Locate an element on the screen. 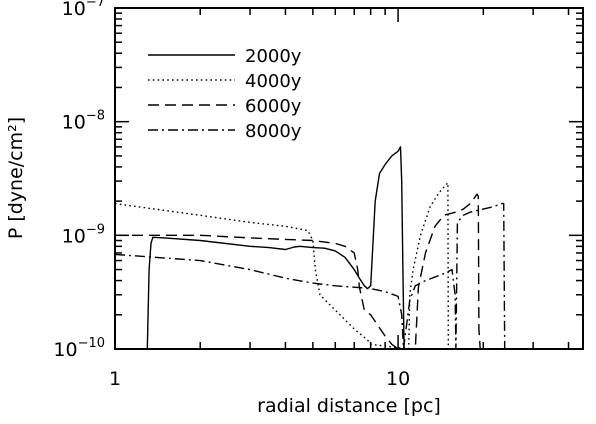 The height and width of the screenshot is (424, 596). y-tick-label: 10−7 is located at coordinates (83, 10).